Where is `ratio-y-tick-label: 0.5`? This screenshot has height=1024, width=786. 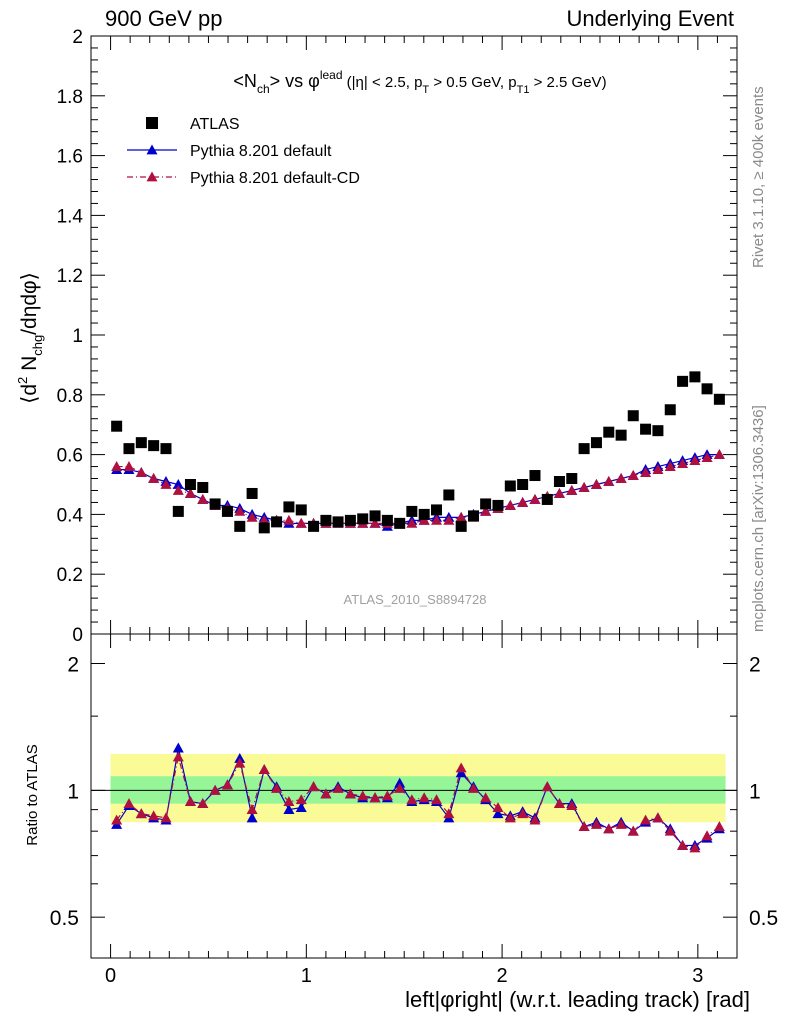 ratio-y-tick-label: 0.5 is located at coordinates (64, 918).